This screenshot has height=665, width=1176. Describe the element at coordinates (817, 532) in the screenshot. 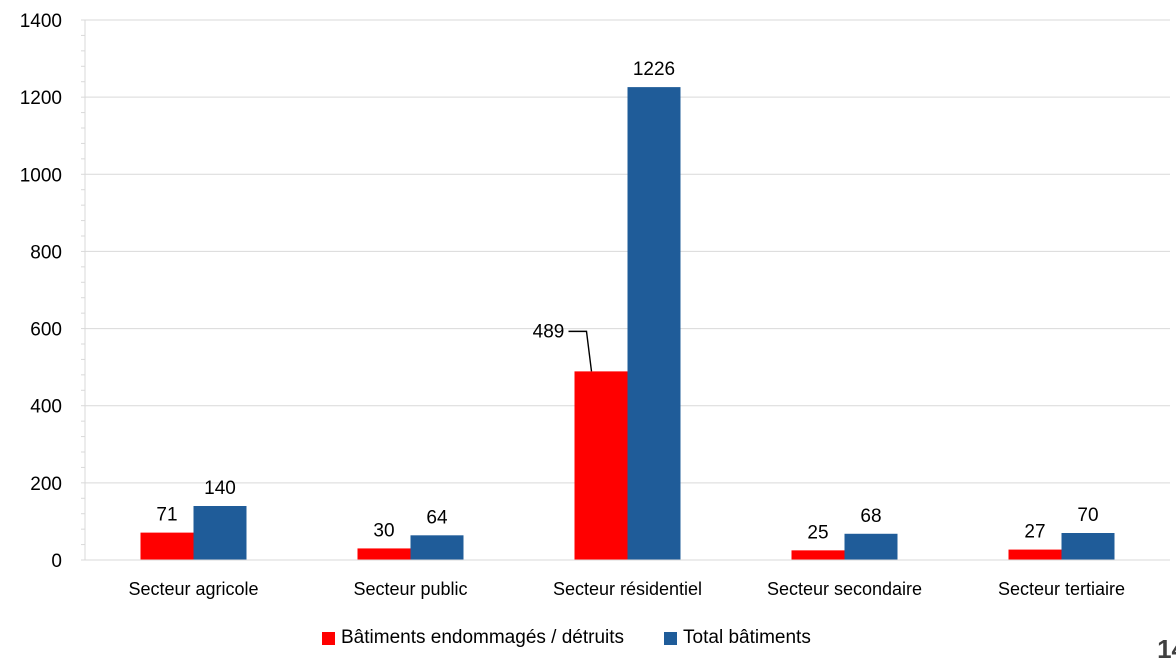

I see `data-label: 25` at that location.